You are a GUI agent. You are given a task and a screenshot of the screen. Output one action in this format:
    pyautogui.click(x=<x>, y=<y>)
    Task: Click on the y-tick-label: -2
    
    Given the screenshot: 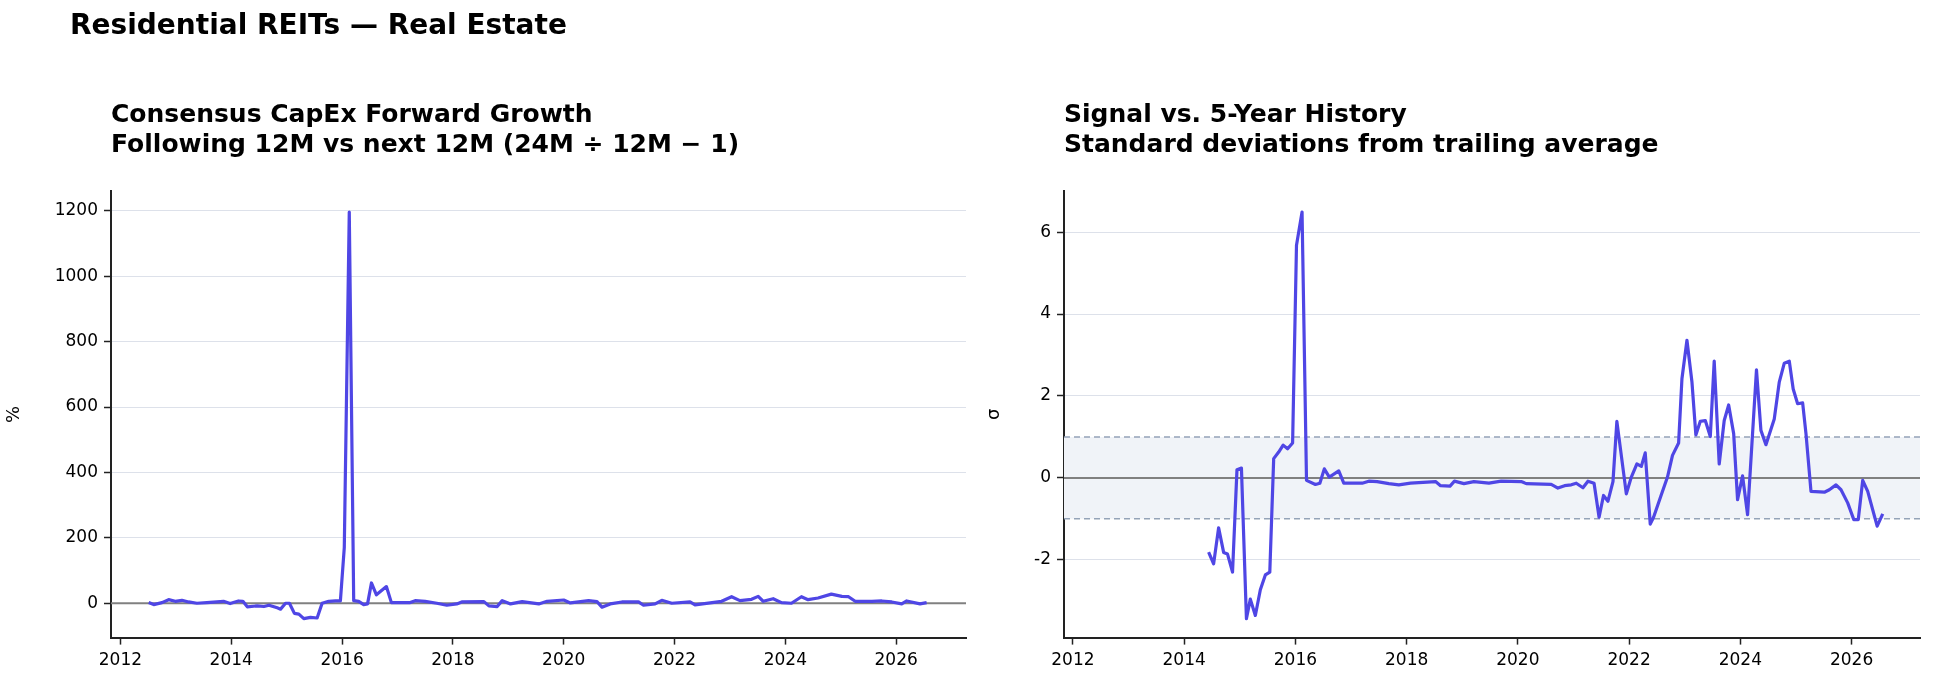 What is the action you would take?
    pyautogui.click(x=1042, y=558)
    